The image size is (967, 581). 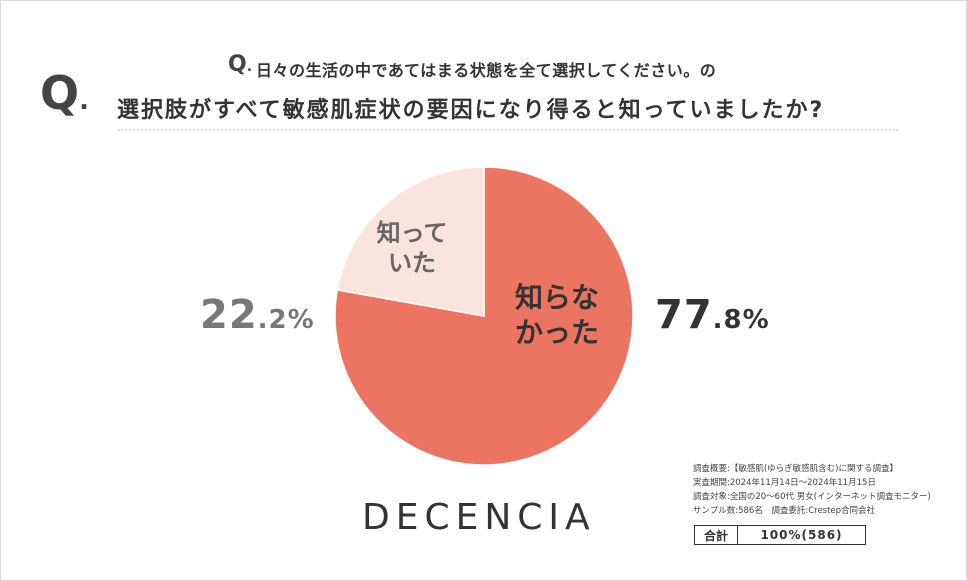 I want to click on title-divider, so click(x=508, y=130).